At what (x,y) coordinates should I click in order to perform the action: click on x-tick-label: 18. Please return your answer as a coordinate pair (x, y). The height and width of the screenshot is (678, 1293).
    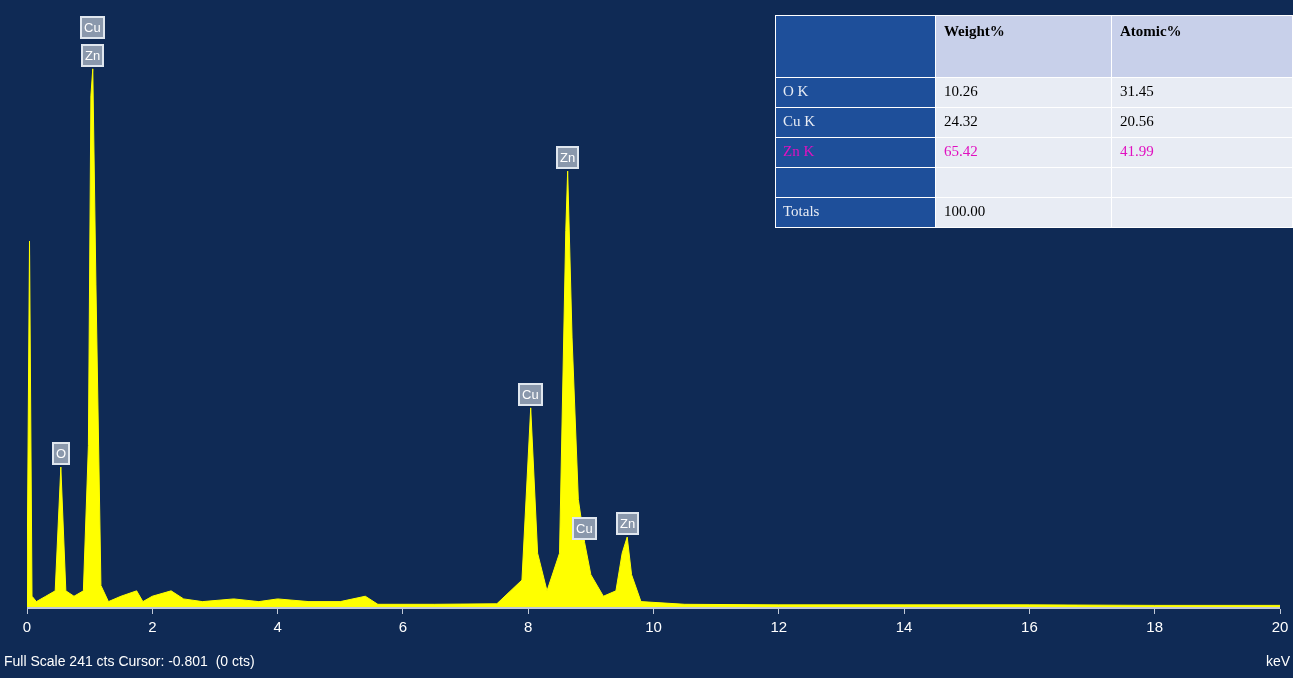
    Looking at the image, I should click on (1155, 626).